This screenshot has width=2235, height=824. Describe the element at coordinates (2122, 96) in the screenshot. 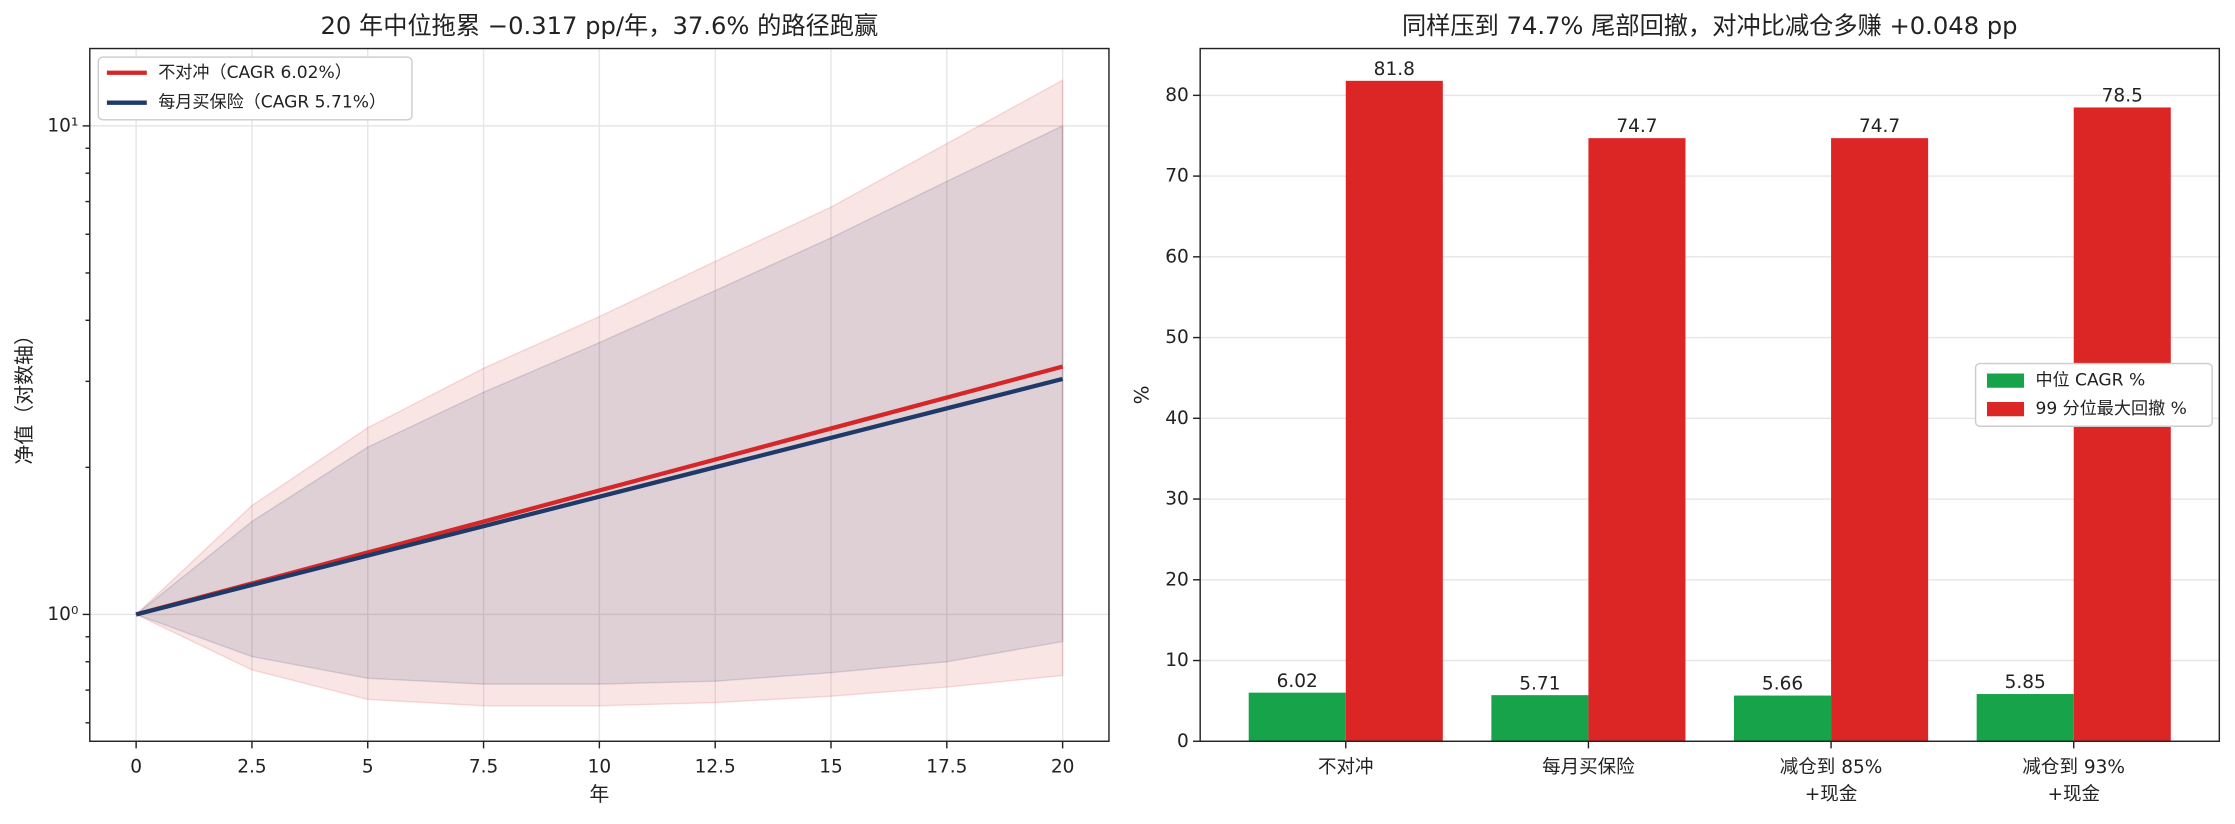

I see `value-label: 78.5` at that location.